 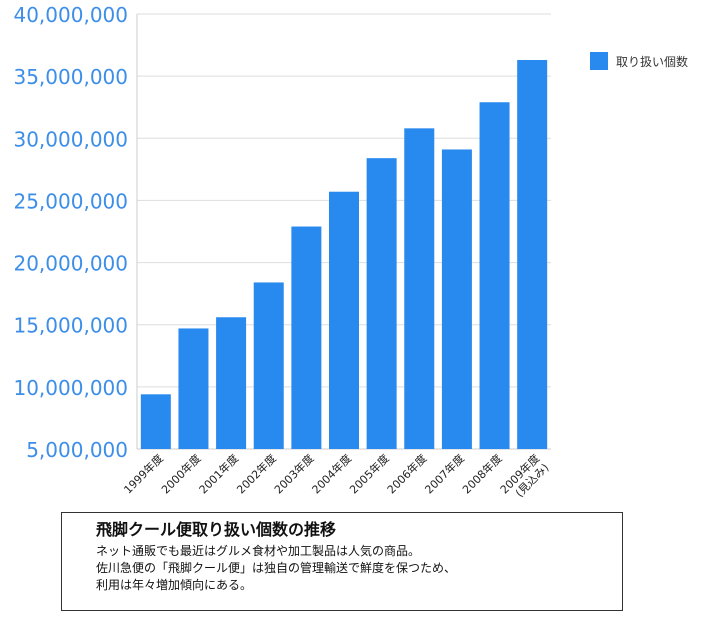 I want to click on y-tick-label: 30,000,000, so click(x=70, y=139).